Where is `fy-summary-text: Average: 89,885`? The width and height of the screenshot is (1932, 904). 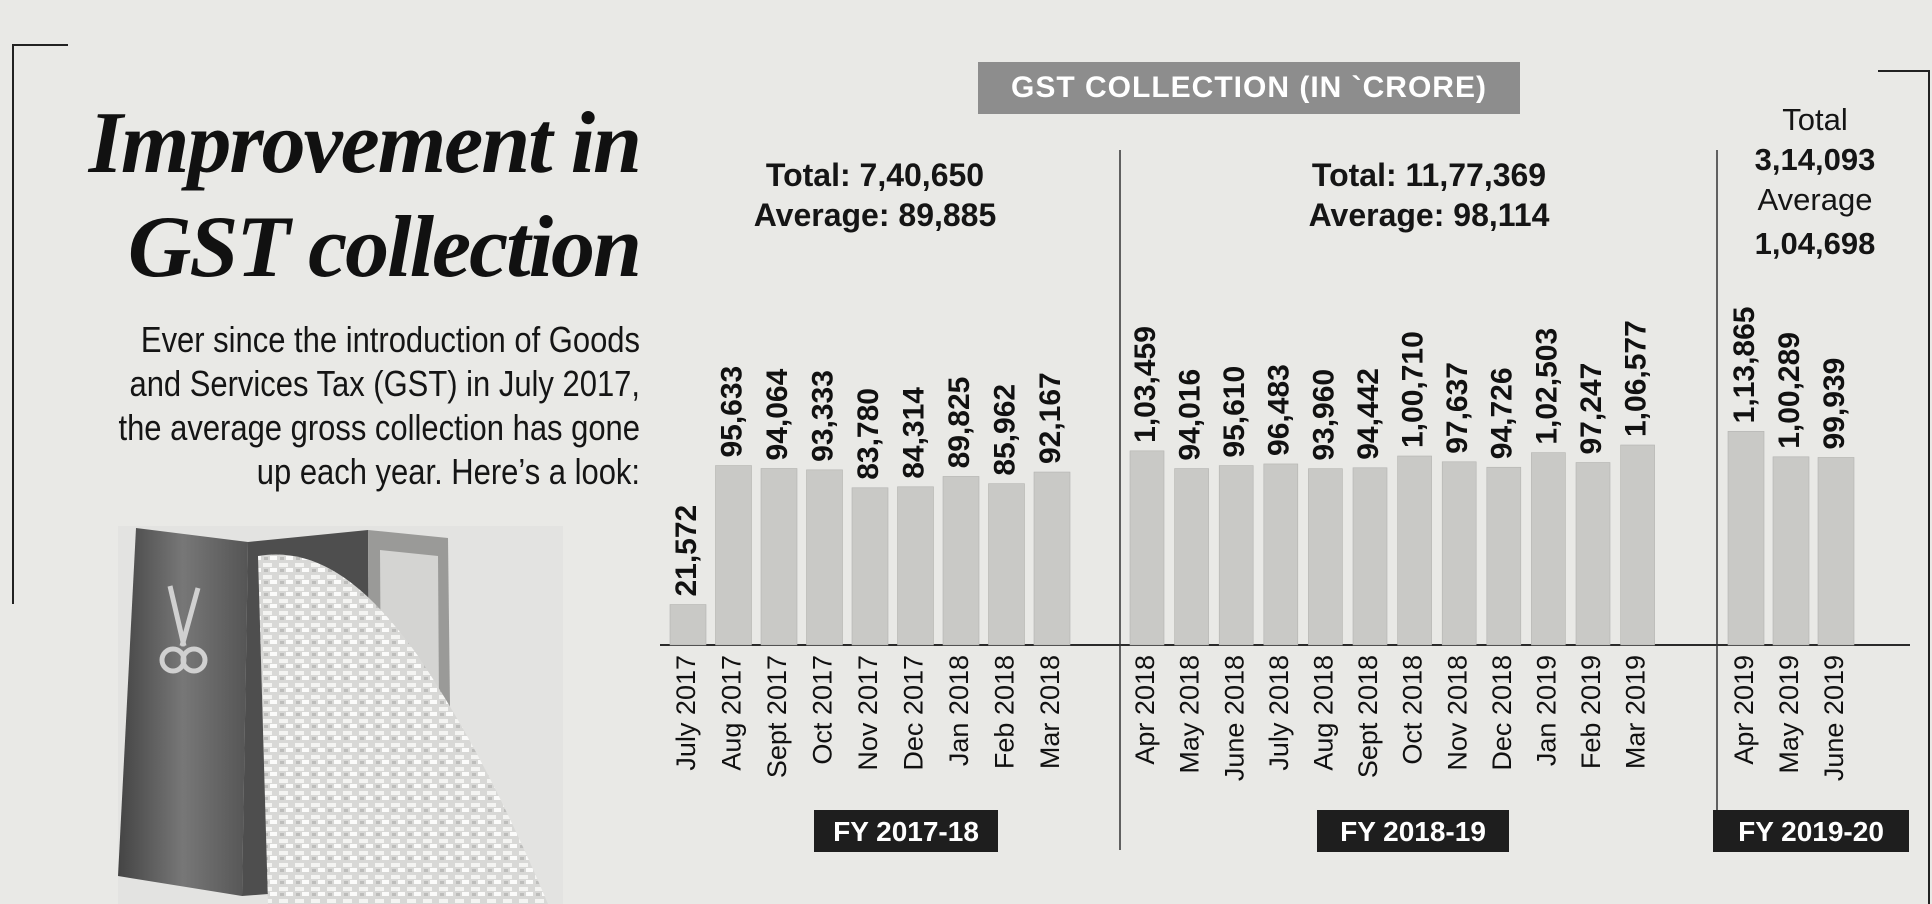 fy-summary-text: Average: 89,885 is located at coordinates (875, 215).